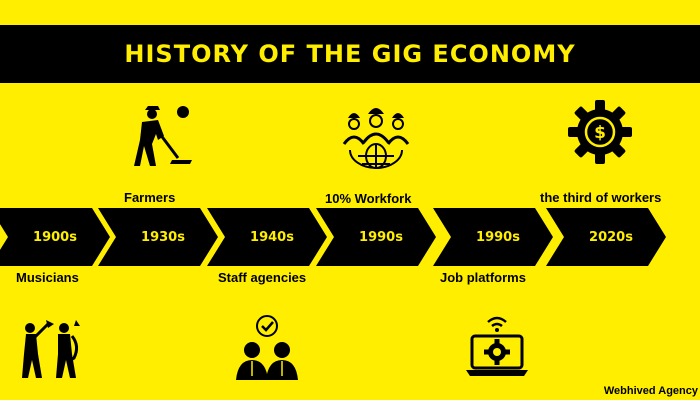  I want to click on label-staff-agencies: Staff agencies, so click(262, 277).